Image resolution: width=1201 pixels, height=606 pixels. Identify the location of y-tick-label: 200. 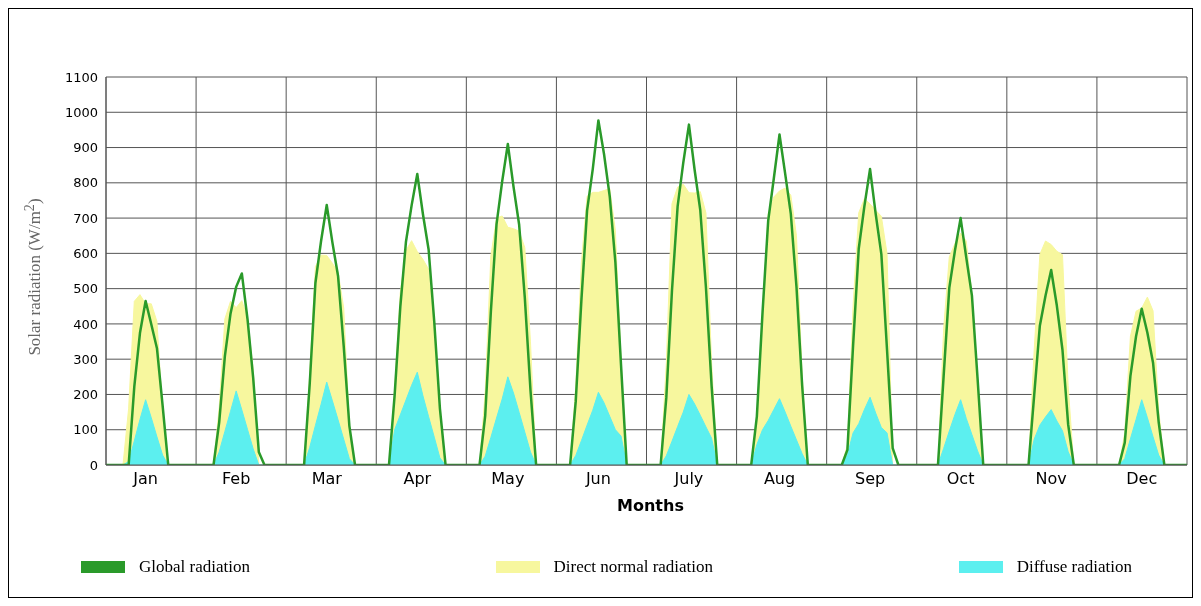
(85, 395).